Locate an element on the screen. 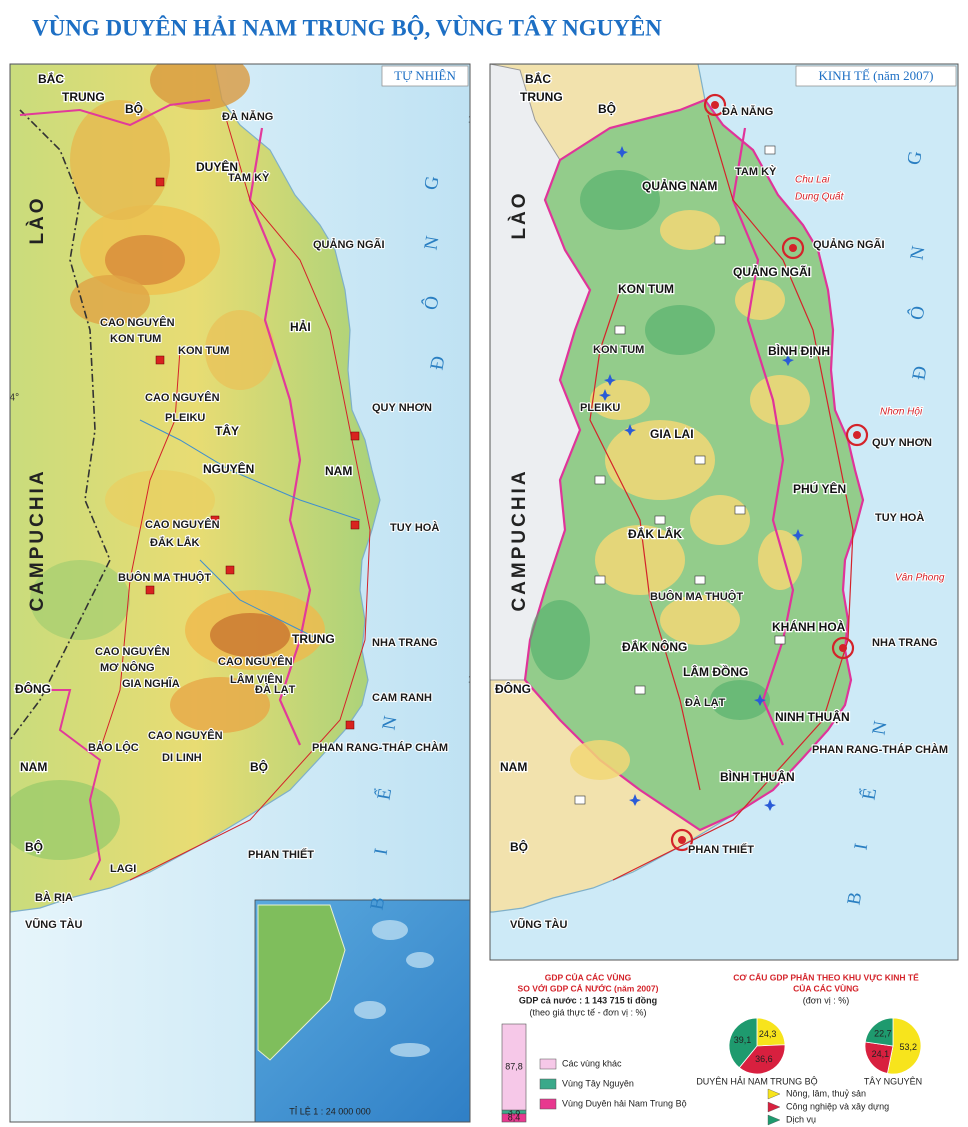  chart-unit: (đơn vị : %) is located at coordinates (826, 1000).